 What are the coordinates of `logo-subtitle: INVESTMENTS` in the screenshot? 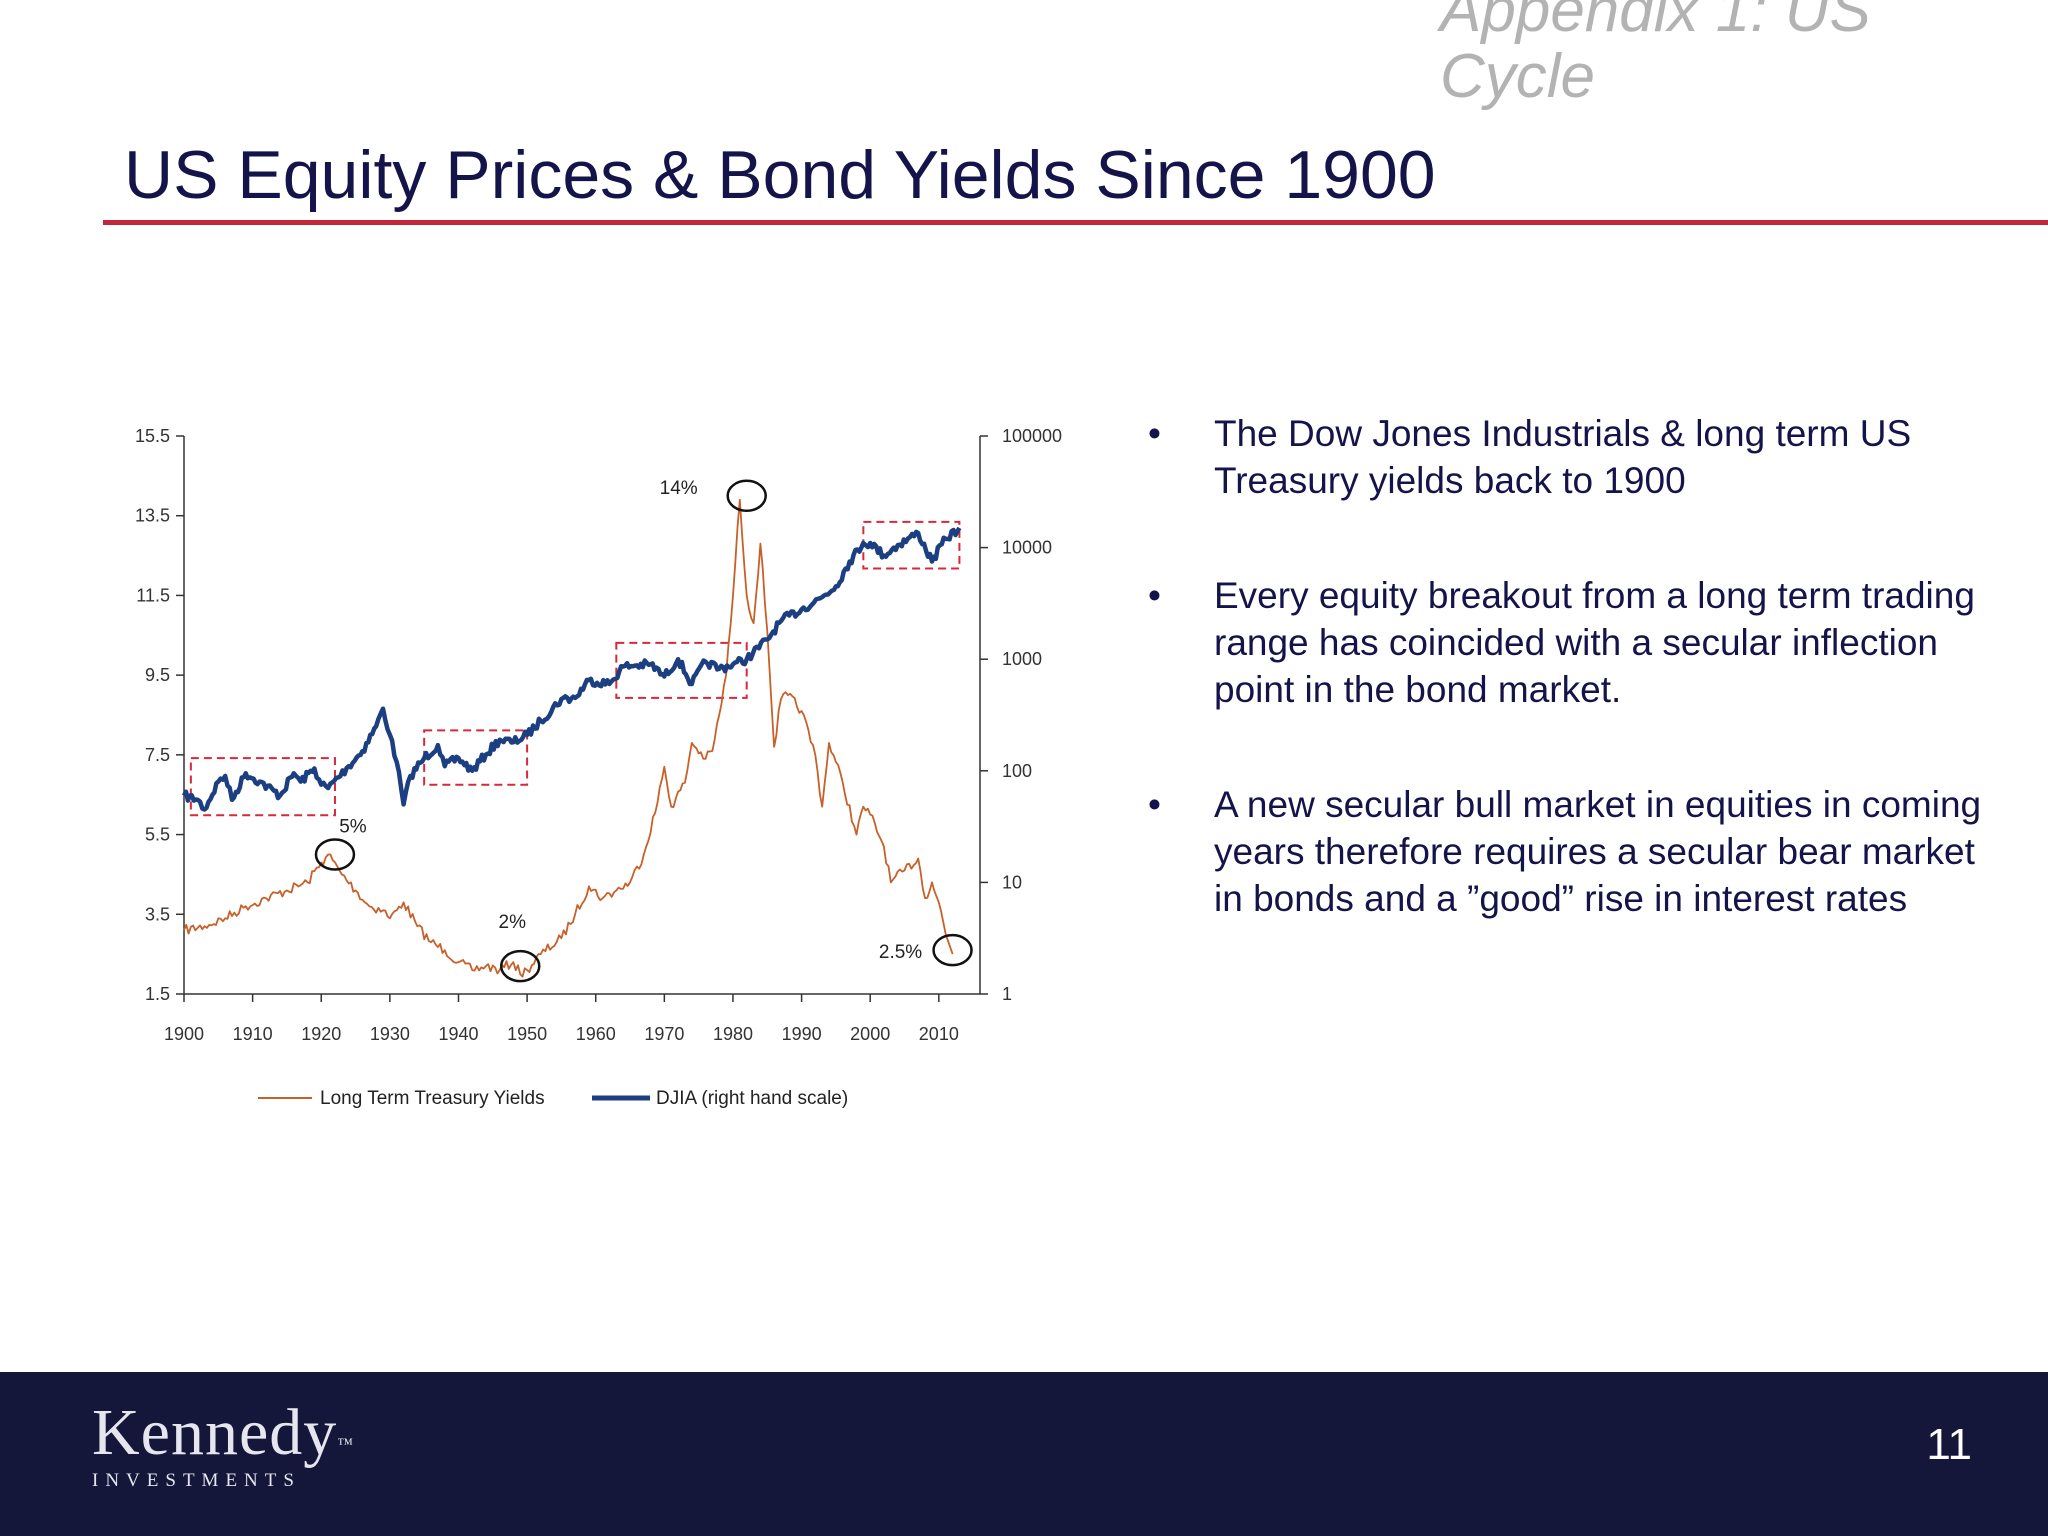 It's located at (196, 1480).